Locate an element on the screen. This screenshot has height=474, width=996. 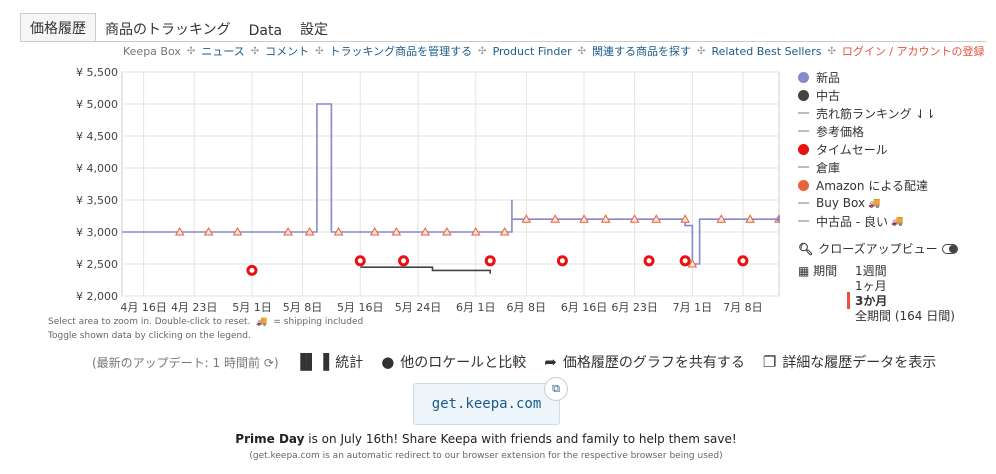
nav-link-manage-tracking: トラッキング商品を管理する is located at coordinates (401, 51).